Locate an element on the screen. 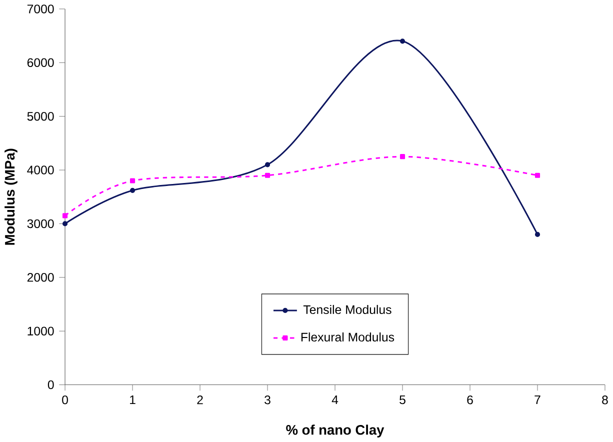 The height and width of the screenshot is (442, 613). y-tick-label: 4000 is located at coordinates (40, 170).